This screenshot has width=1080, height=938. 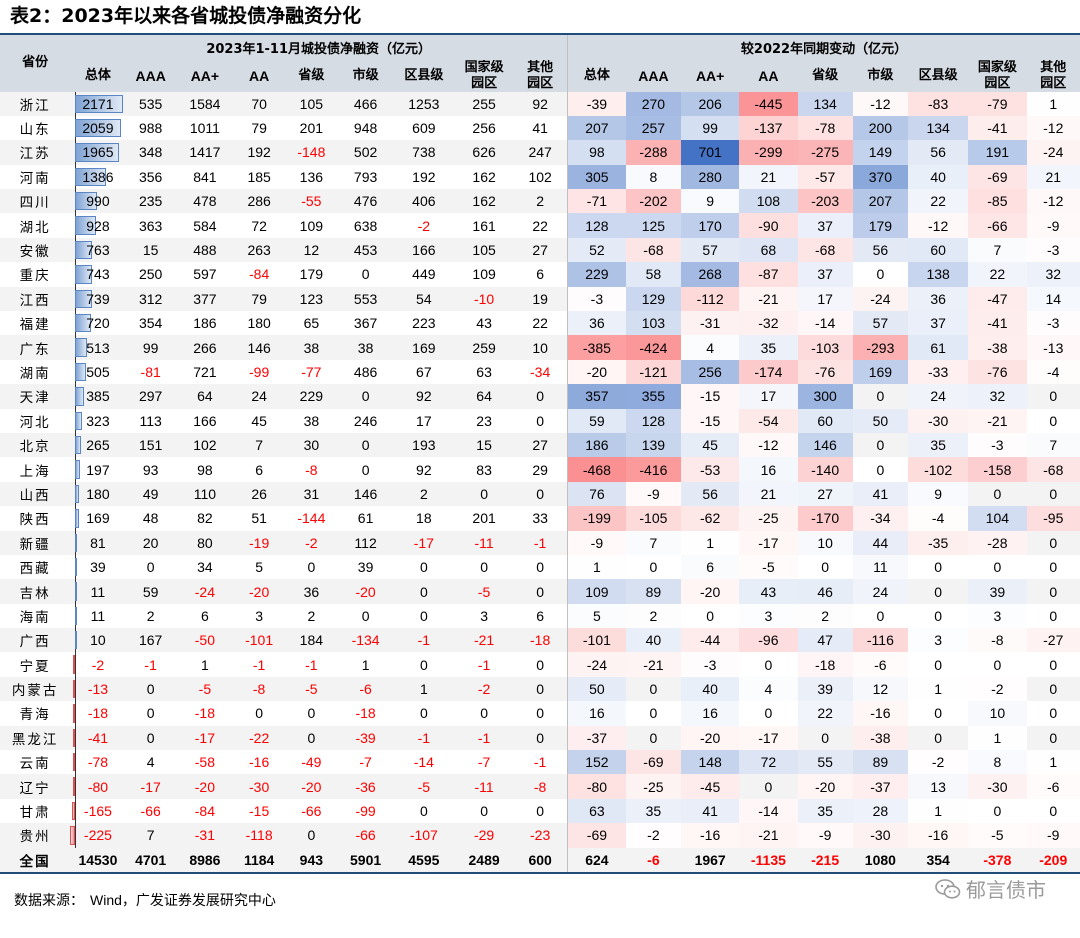 I want to click on yoy-change-cell: 138, so click(x=938, y=274).